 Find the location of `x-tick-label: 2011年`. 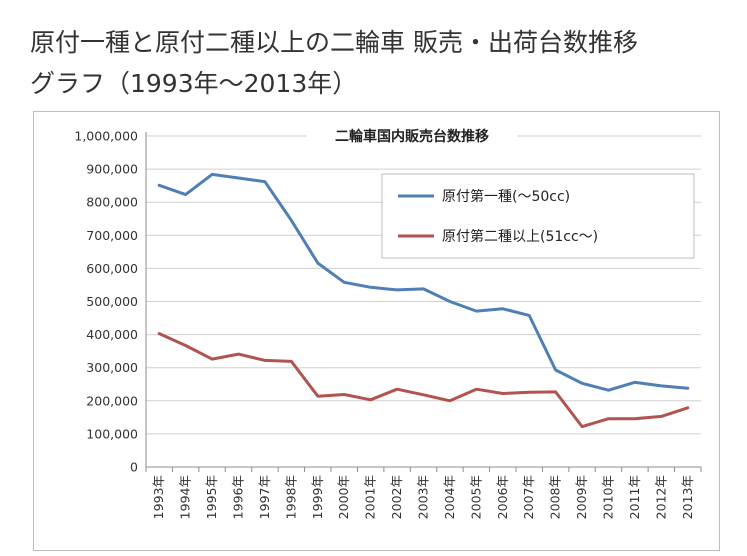

x-tick-label: 2011年 is located at coordinates (634, 497).